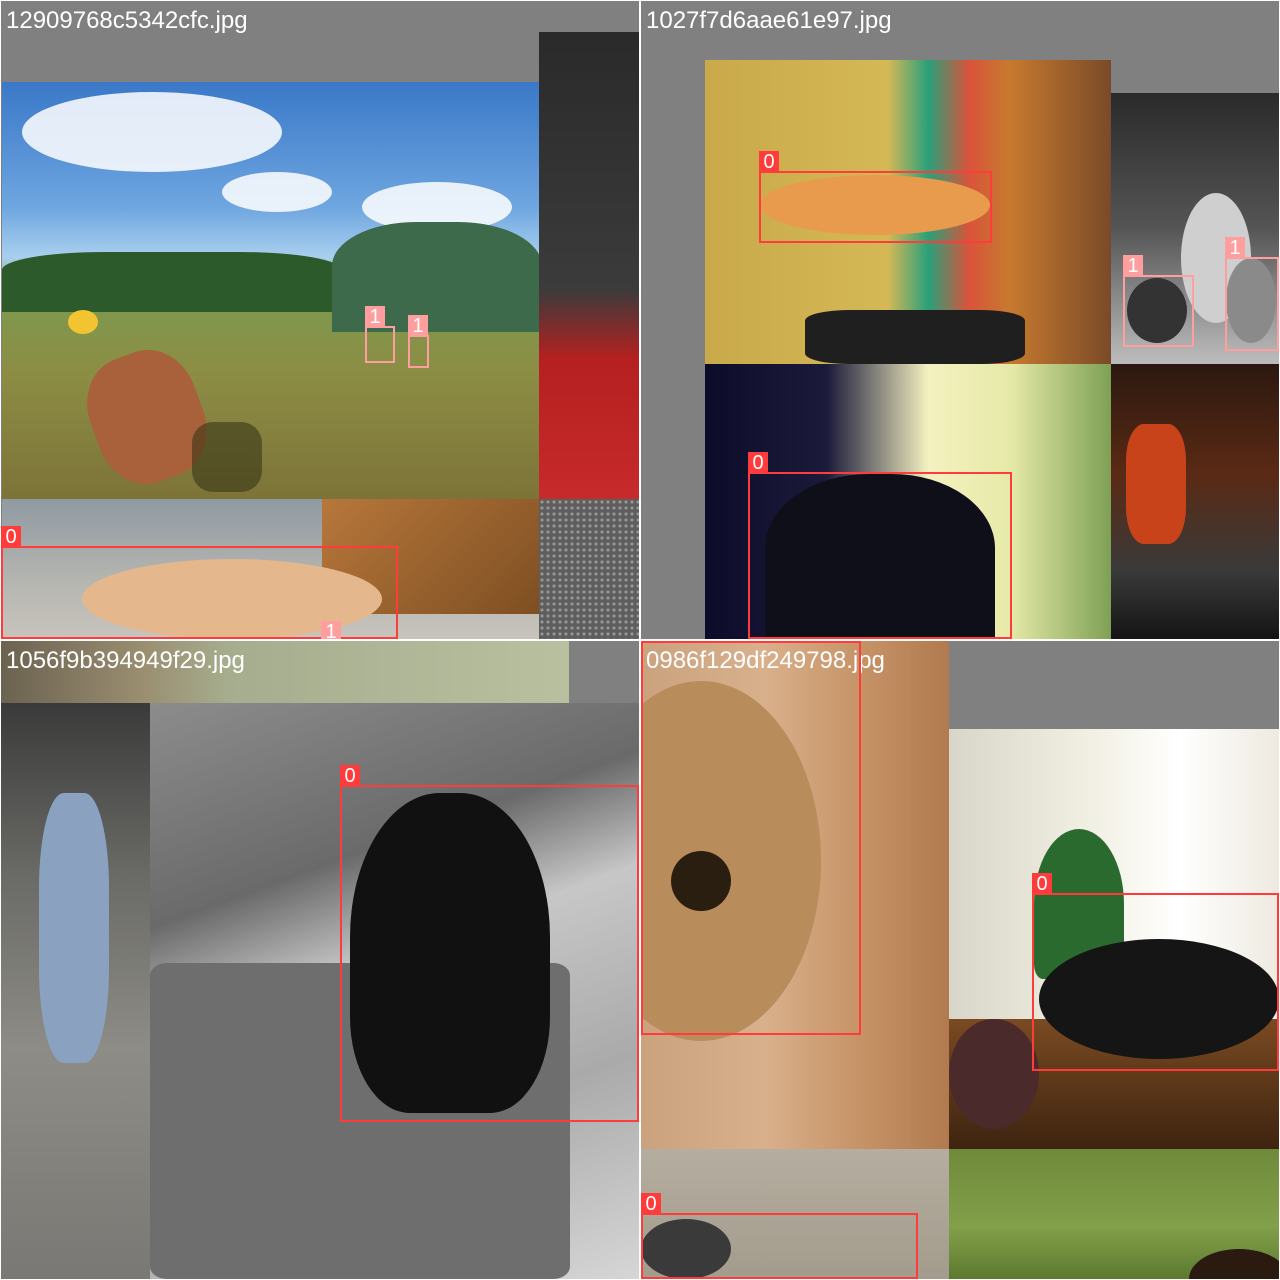  What do you see at coordinates (127, 20) in the screenshot?
I see `image-filename: 12909768c5342cfc.jpg` at bounding box center [127, 20].